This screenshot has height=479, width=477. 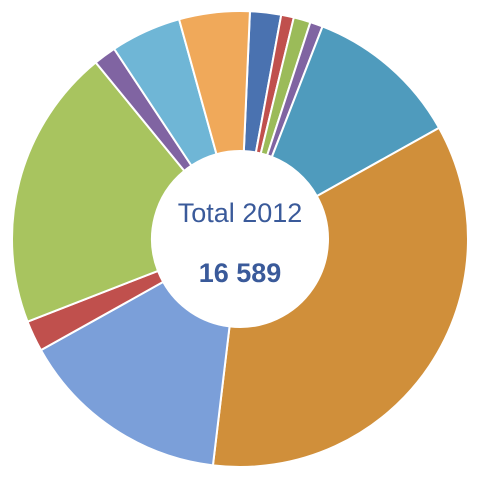 What do you see at coordinates (240, 273) in the screenshot?
I see `center-total-value: 16 589` at bounding box center [240, 273].